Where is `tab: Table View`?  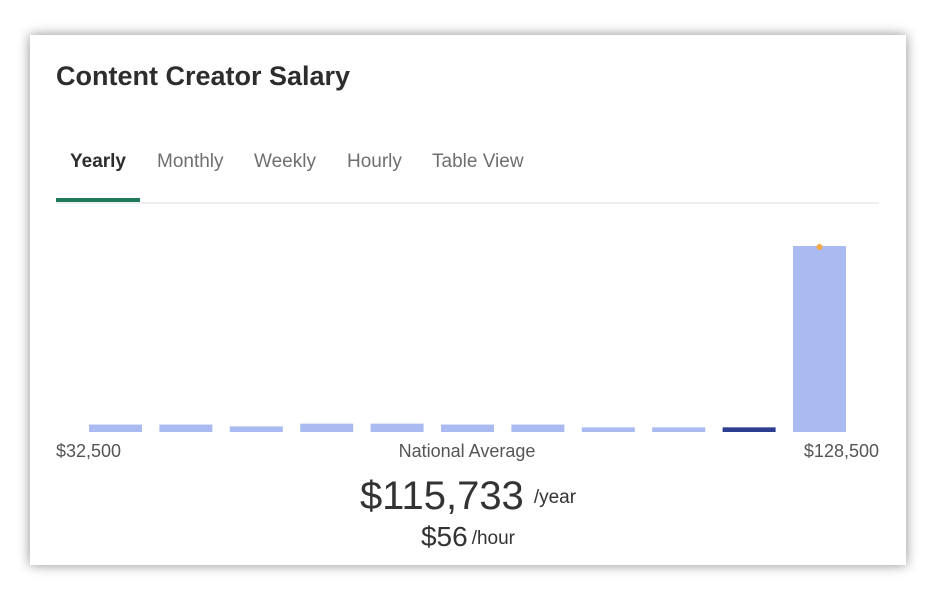
tab: Table View is located at coordinates (478, 161).